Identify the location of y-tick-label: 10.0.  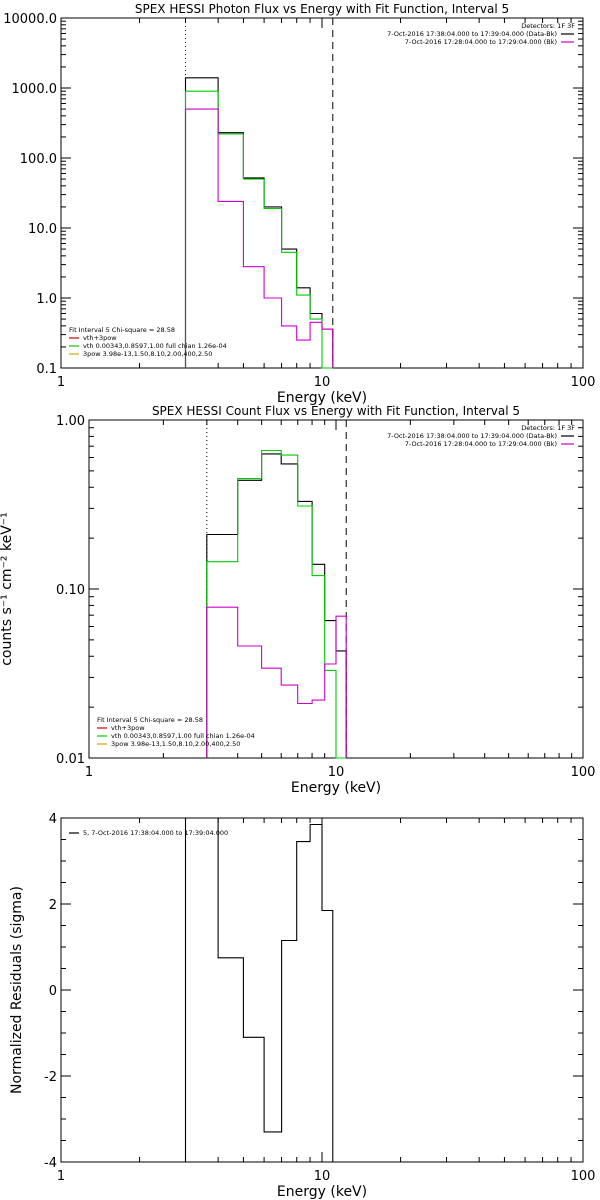
(42, 229).